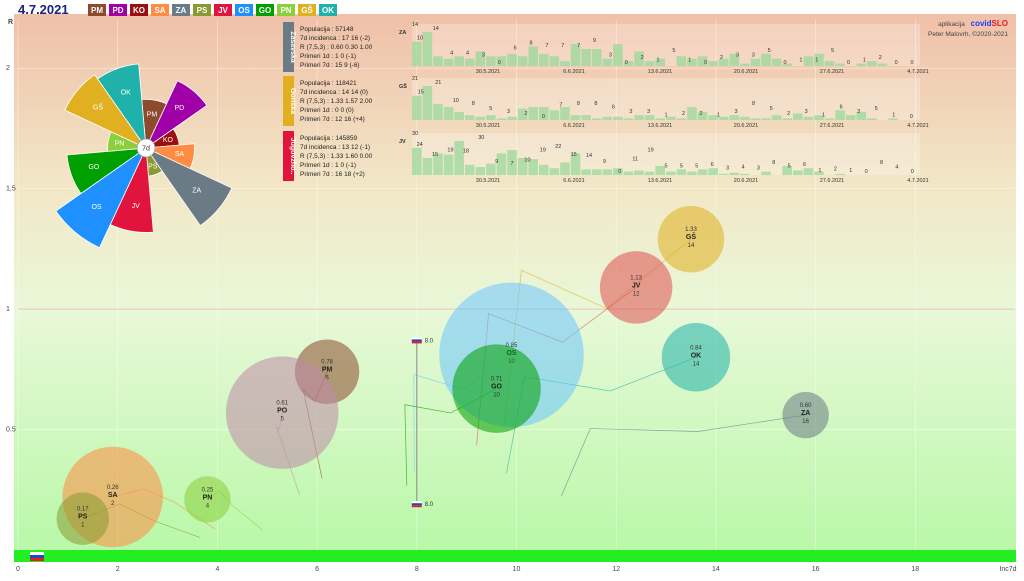 This screenshot has width=1024, height=581. What do you see at coordinates (335, 147) in the screenshot?
I see `panel-stat-line: 7d incidenca : 13 12 (-1)` at bounding box center [335, 147].